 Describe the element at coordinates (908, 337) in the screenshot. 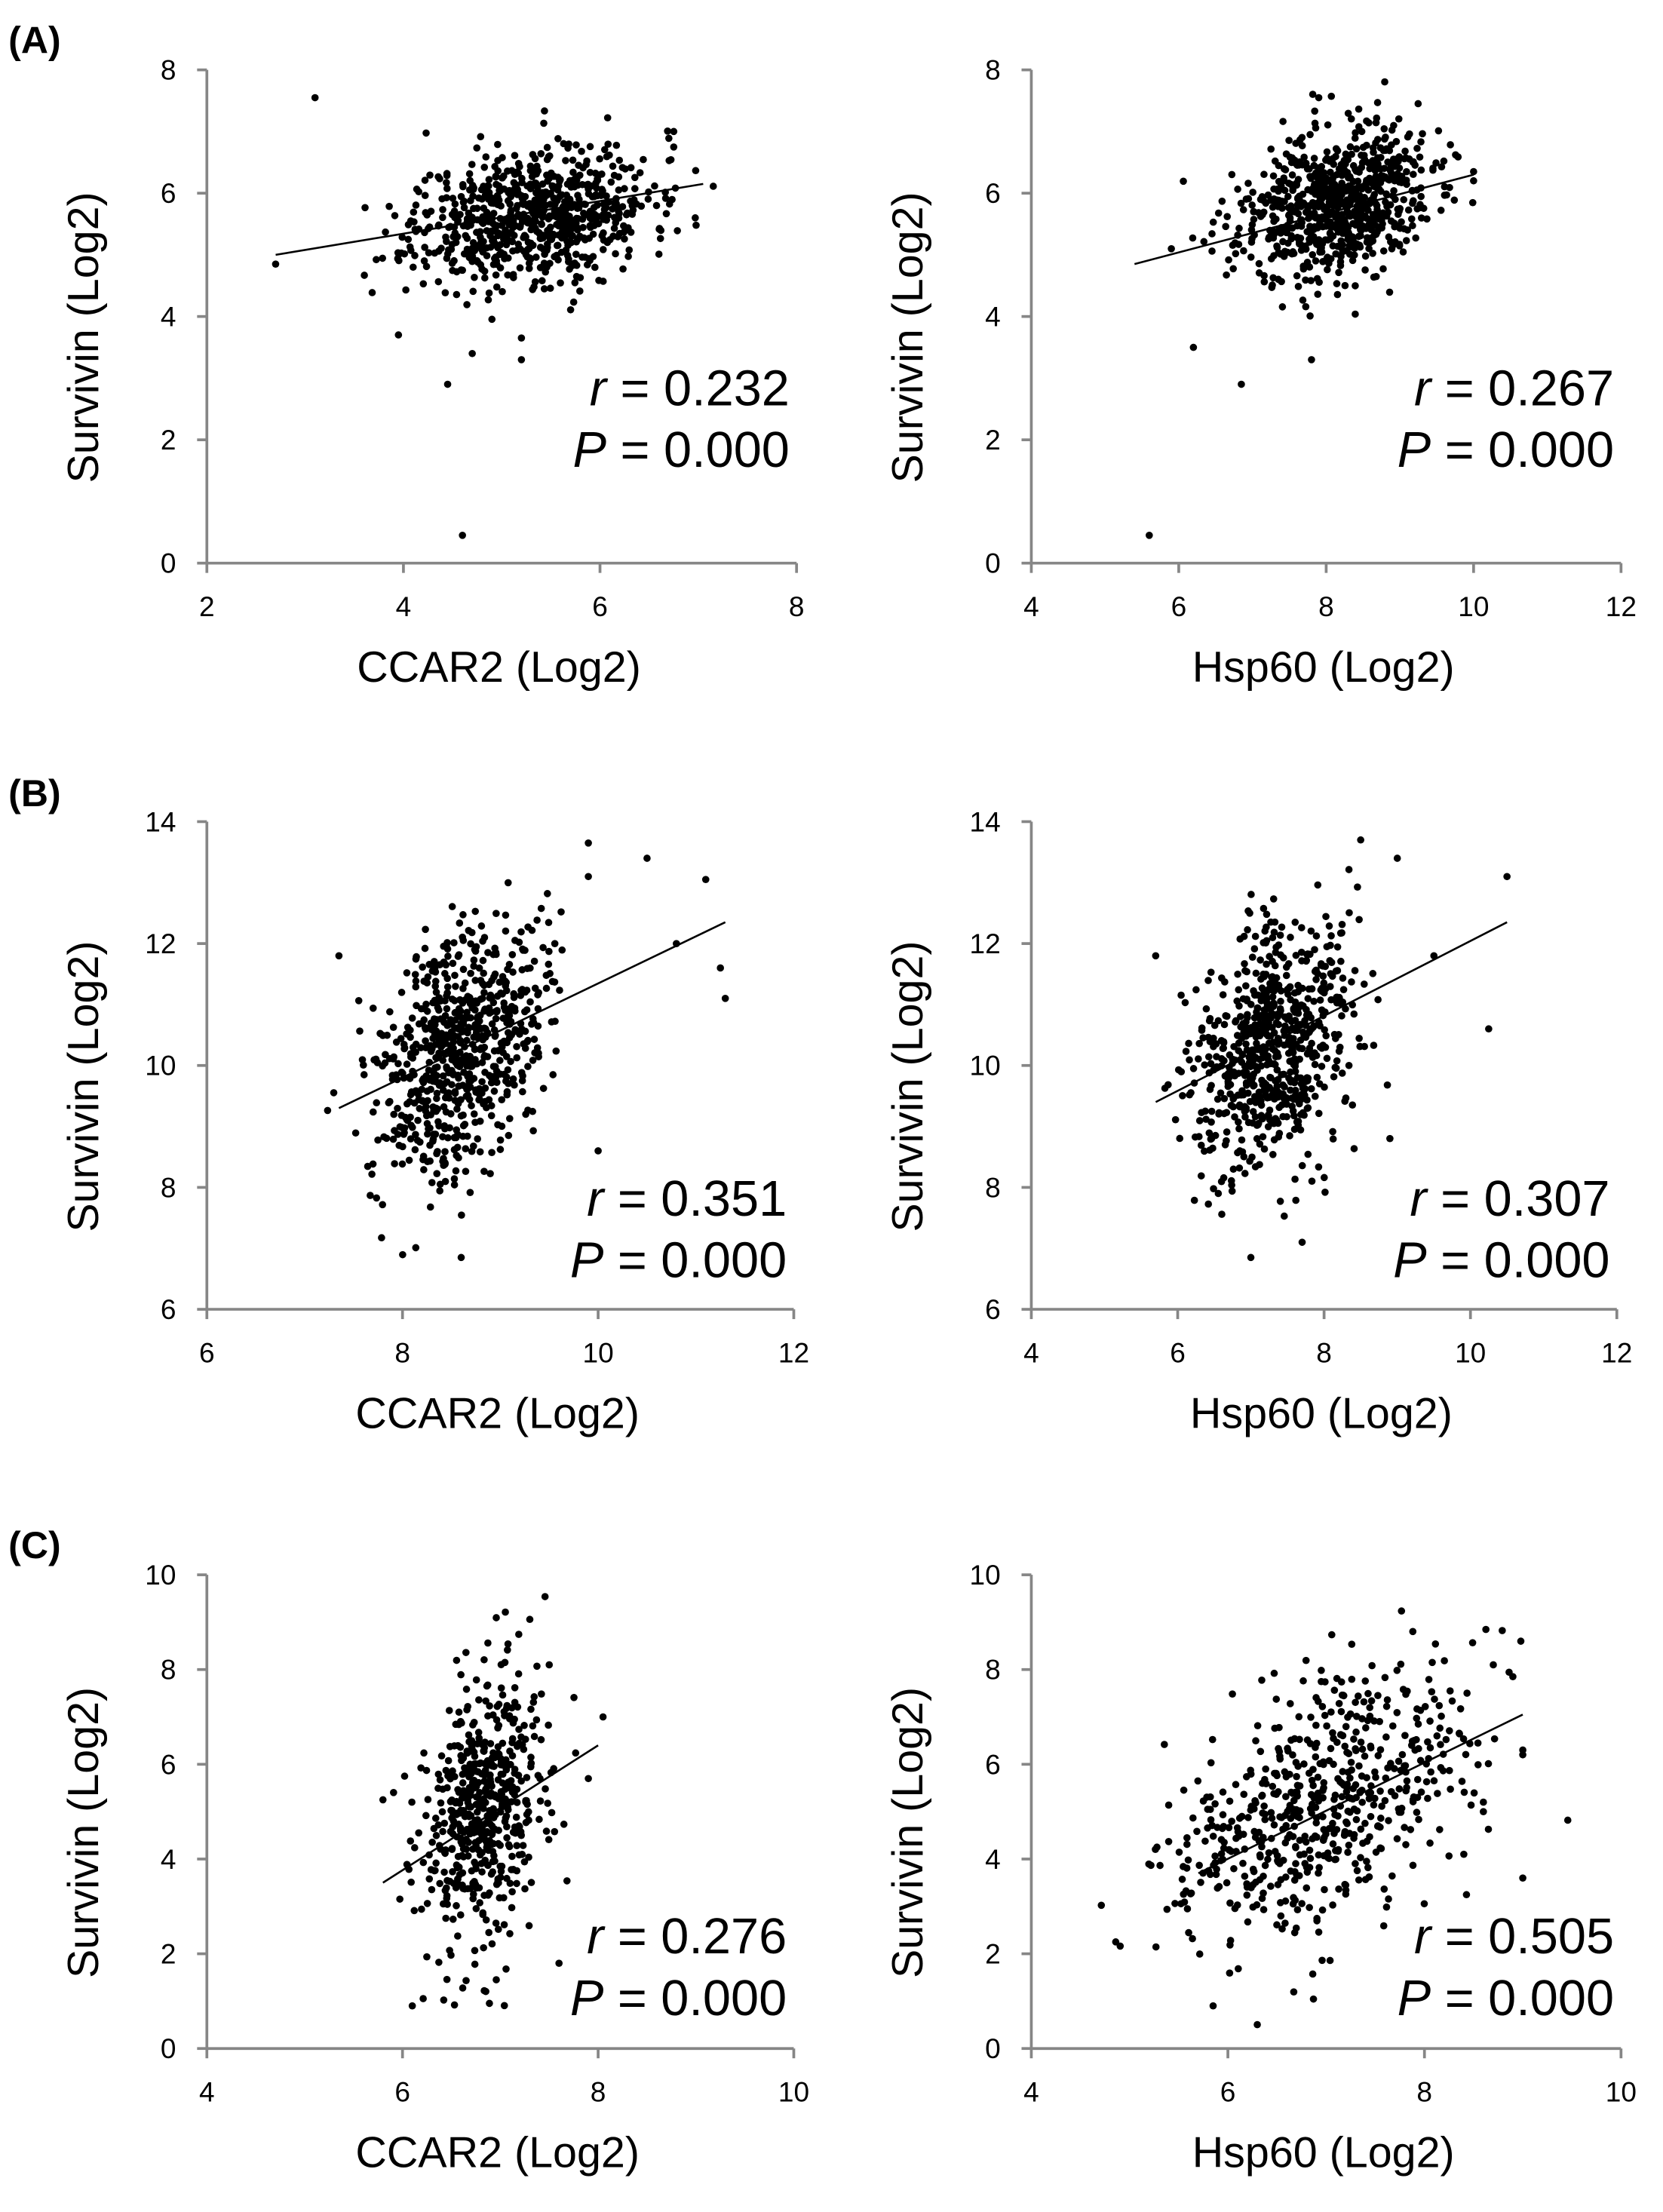

I see `y-axis-label: Survivin (Log2)` at that location.